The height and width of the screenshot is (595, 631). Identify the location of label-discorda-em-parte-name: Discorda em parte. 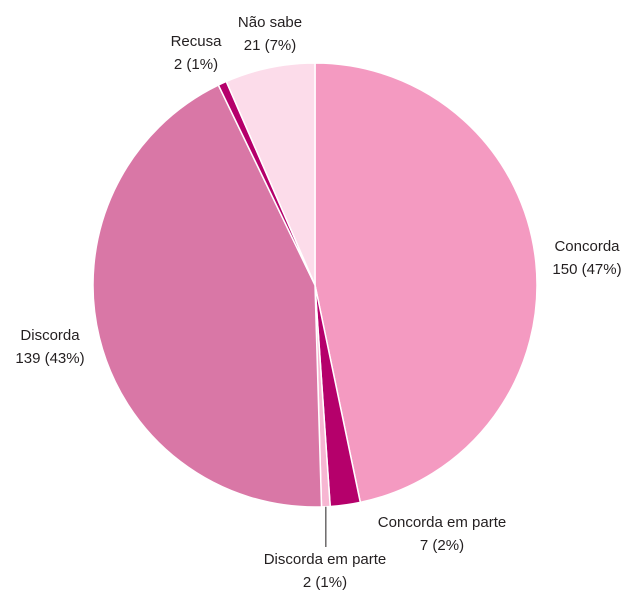
(325, 559).